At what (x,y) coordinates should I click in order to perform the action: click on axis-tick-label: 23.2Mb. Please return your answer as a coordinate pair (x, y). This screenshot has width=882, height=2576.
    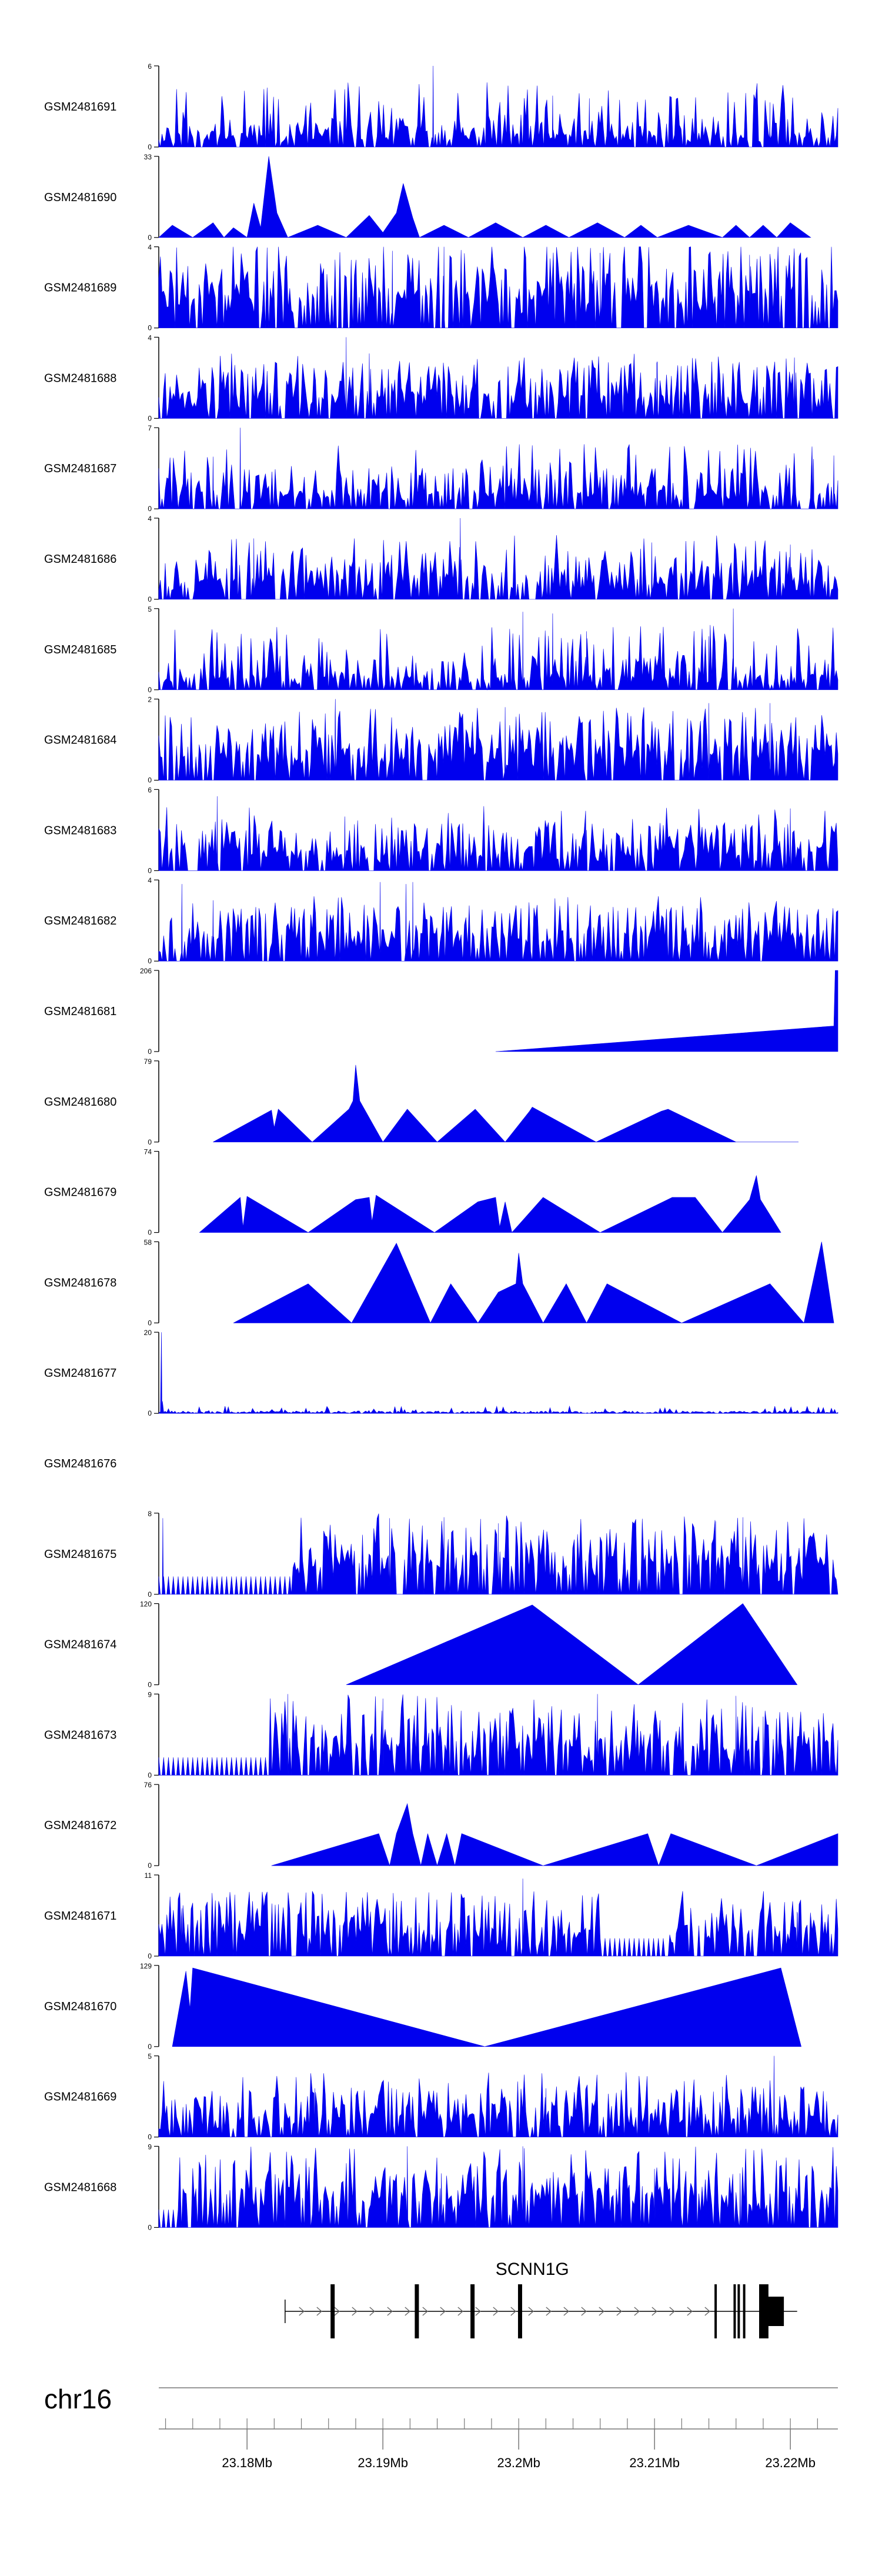
    Looking at the image, I should click on (518, 2462).